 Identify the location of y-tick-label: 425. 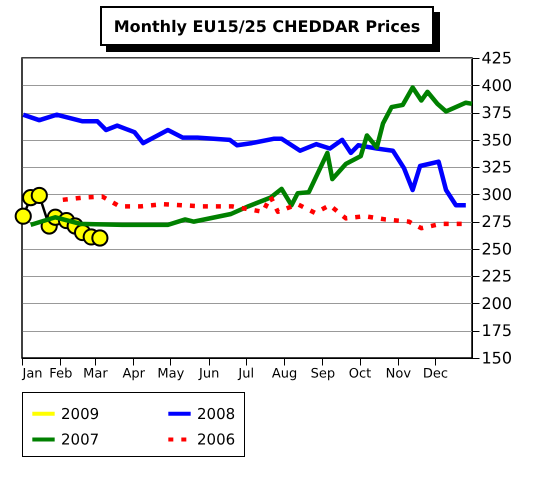
(497, 58).